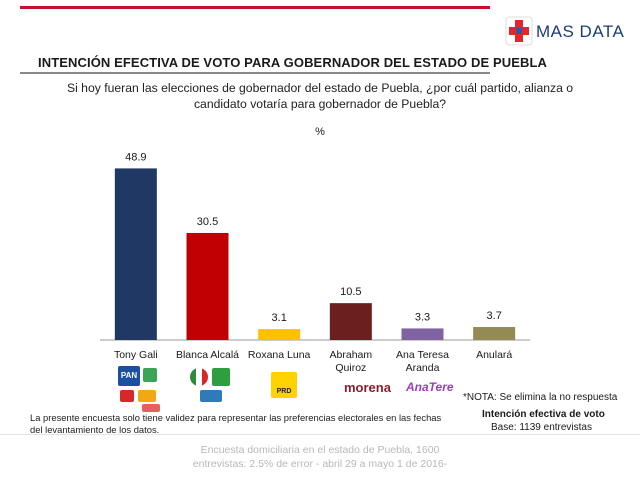 The width and height of the screenshot is (640, 480). What do you see at coordinates (519, 31) in the screenshot?
I see `mas-data-logo` at bounding box center [519, 31].